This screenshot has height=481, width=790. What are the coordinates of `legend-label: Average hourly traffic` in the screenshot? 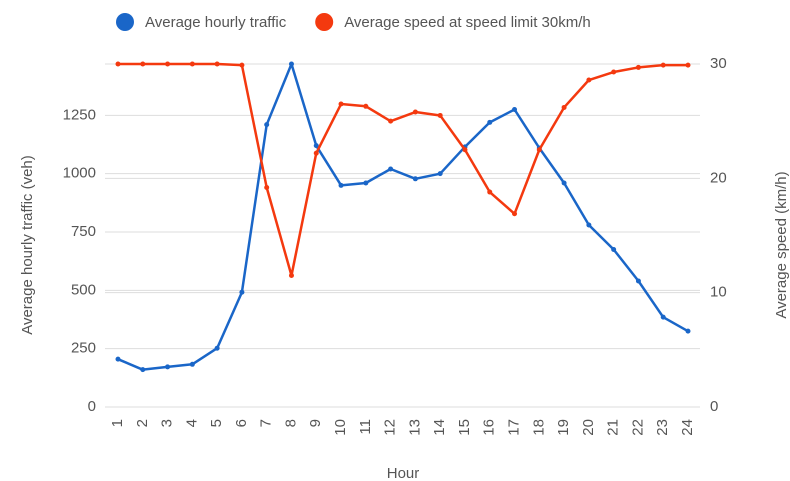 It's located at (216, 22).